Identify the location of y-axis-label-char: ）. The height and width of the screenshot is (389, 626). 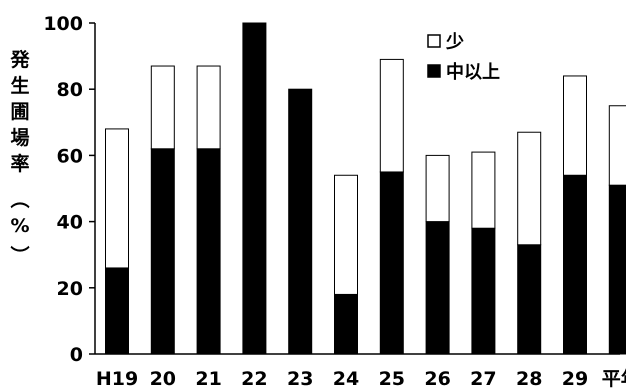
(19, 254).